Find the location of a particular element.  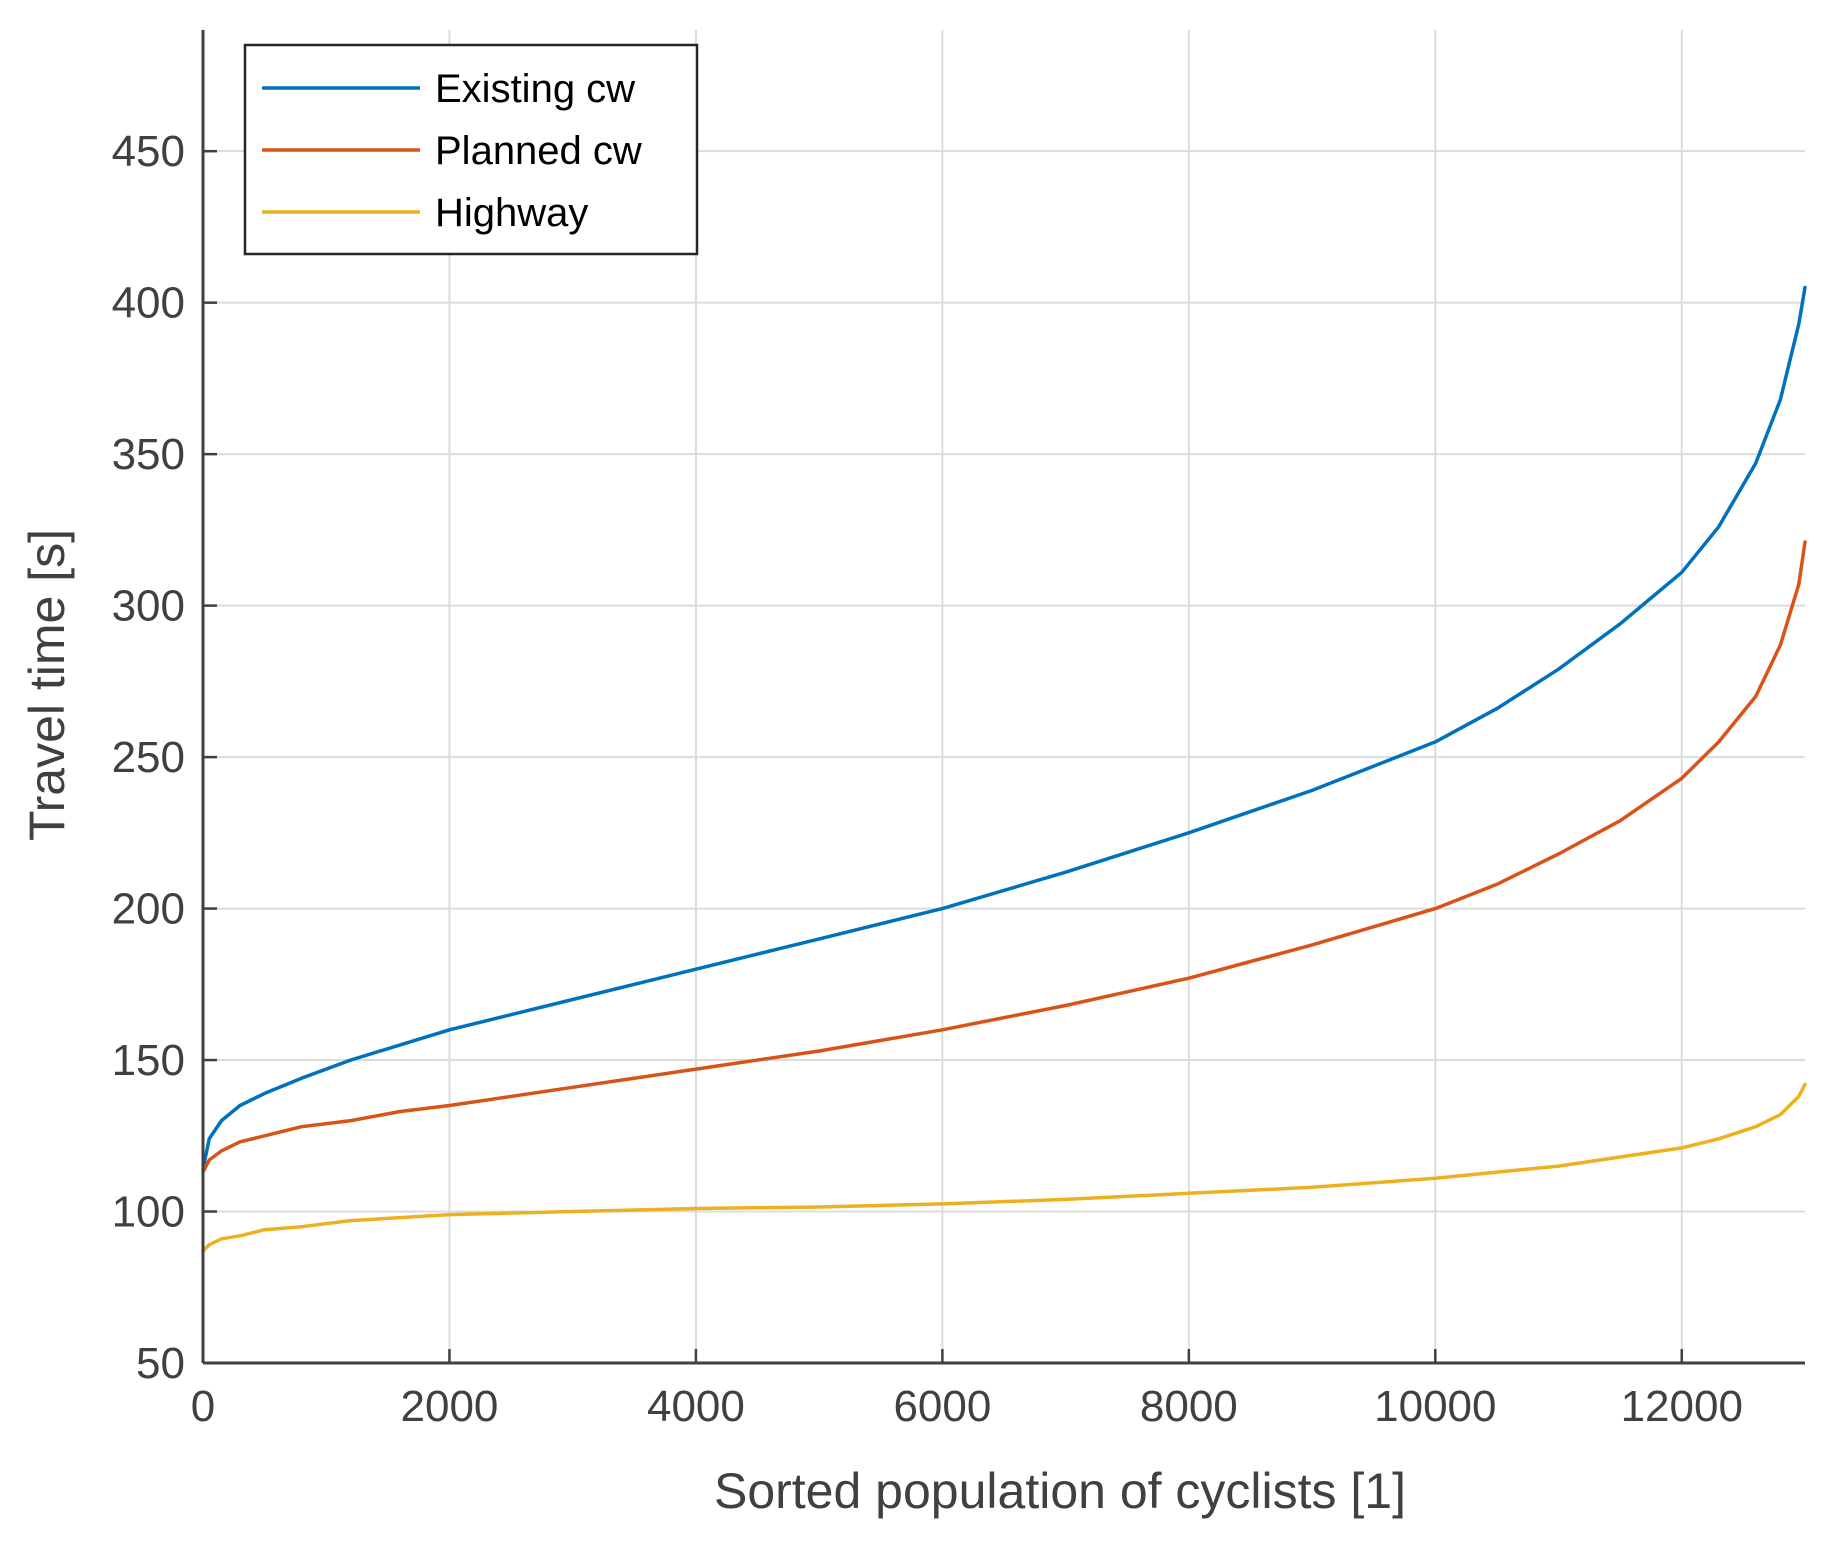

y-tick-label: 250 is located at coordinates (148, 757).